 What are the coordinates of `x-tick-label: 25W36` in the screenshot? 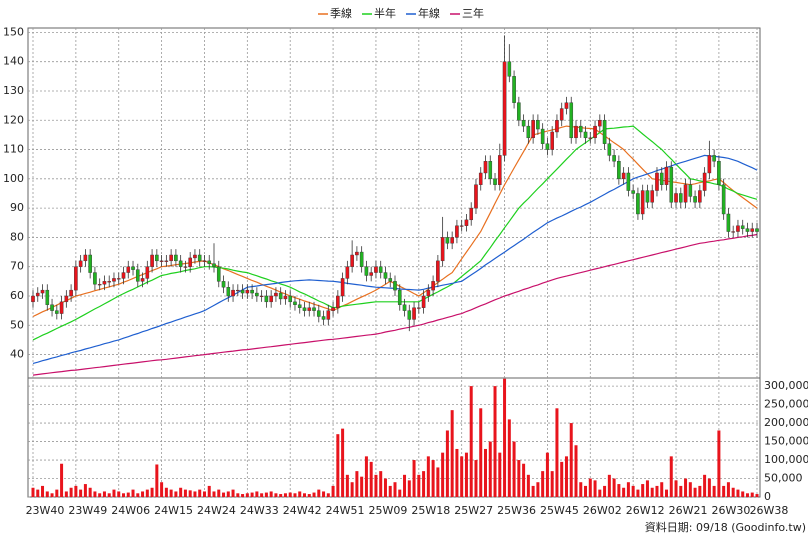 It's located at (516, 510).